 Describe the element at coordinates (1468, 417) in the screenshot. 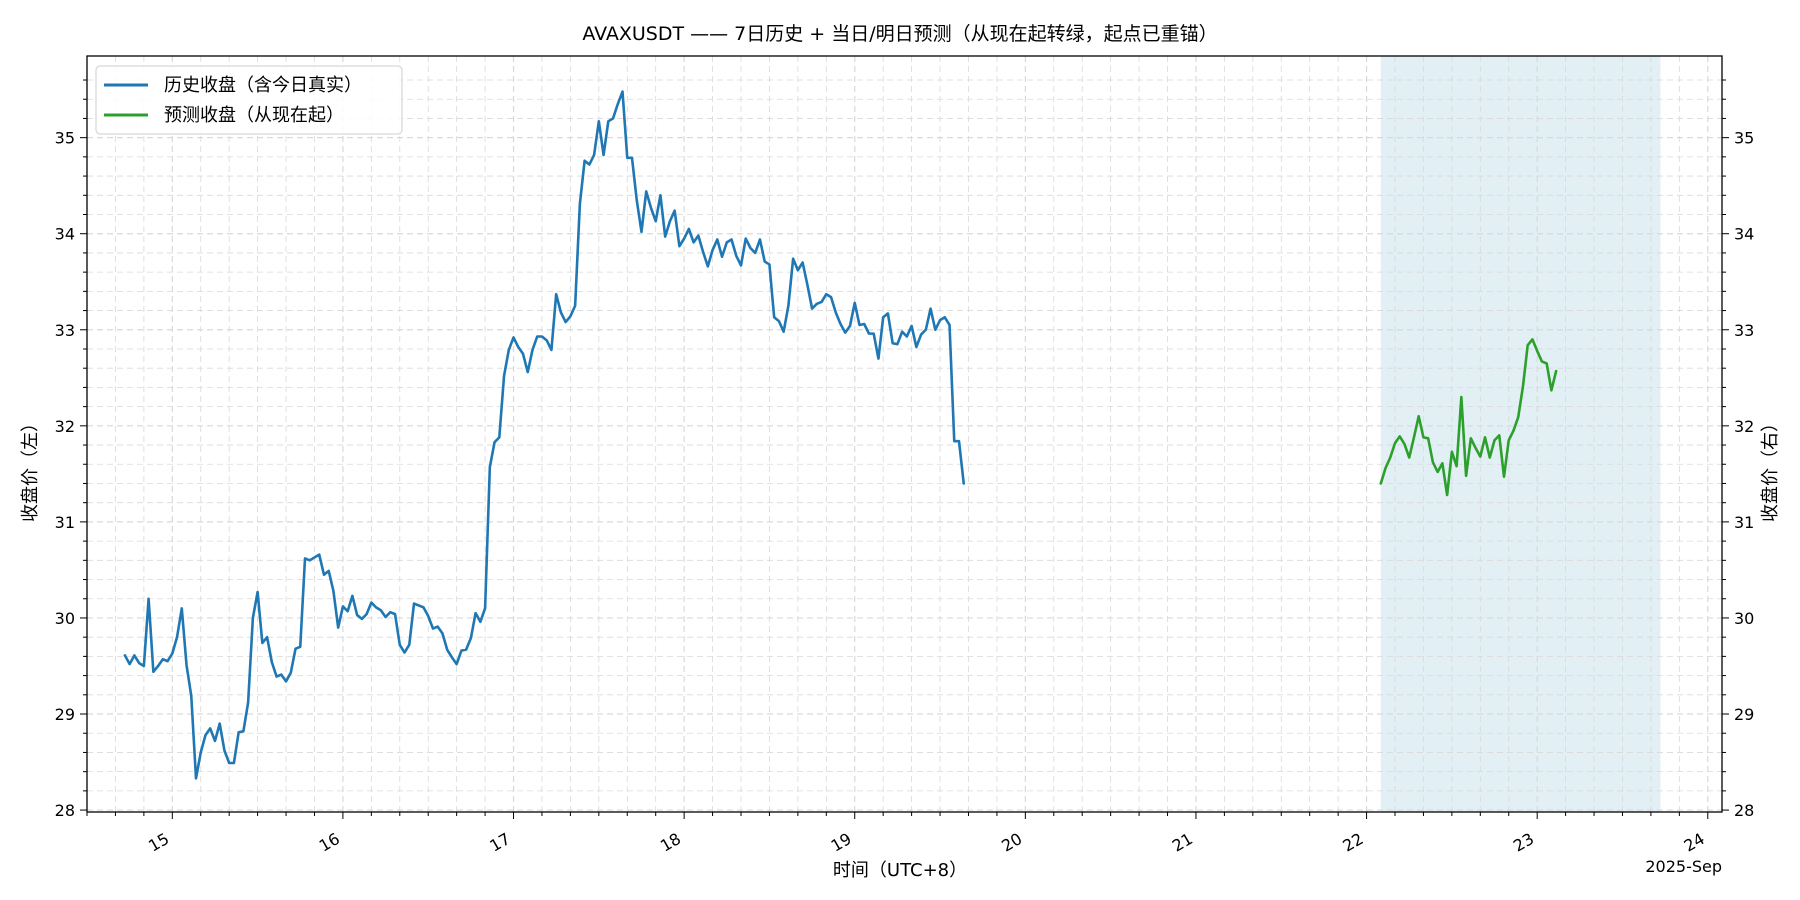

I see `series-line-forecast` at that location.